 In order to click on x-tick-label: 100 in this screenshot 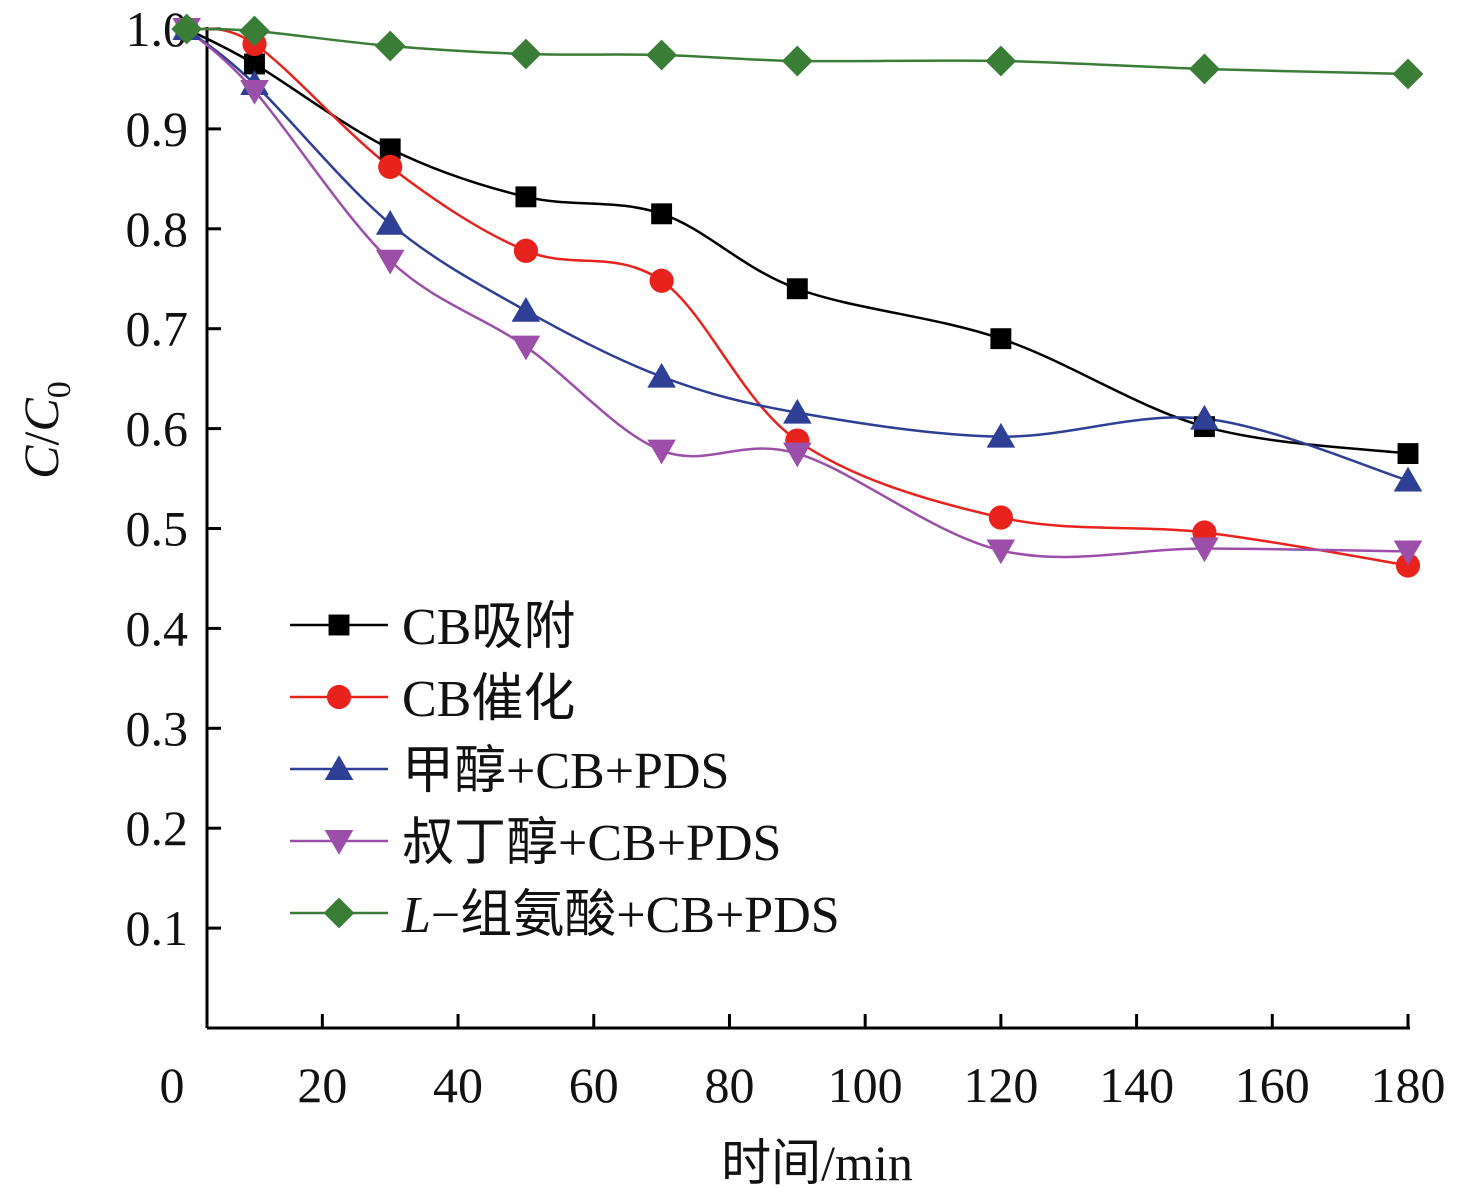, I will do `click(865, 1085)`.